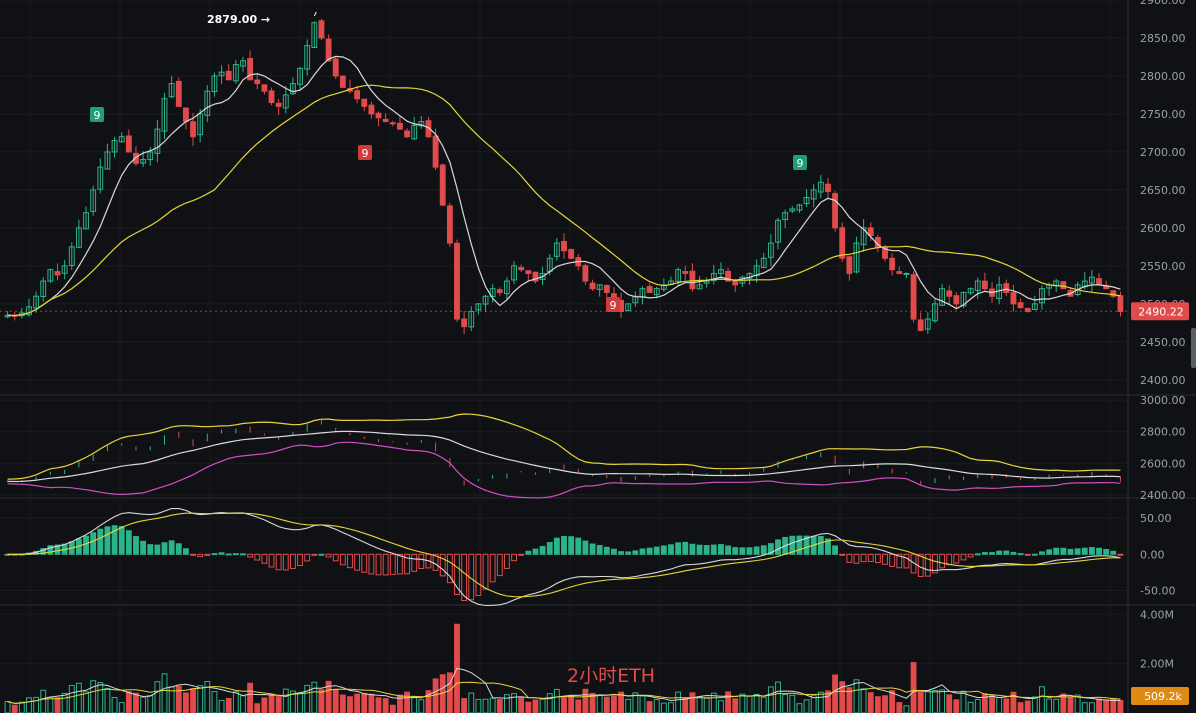  I want to click on volume-ma-short, so click(564, 685).